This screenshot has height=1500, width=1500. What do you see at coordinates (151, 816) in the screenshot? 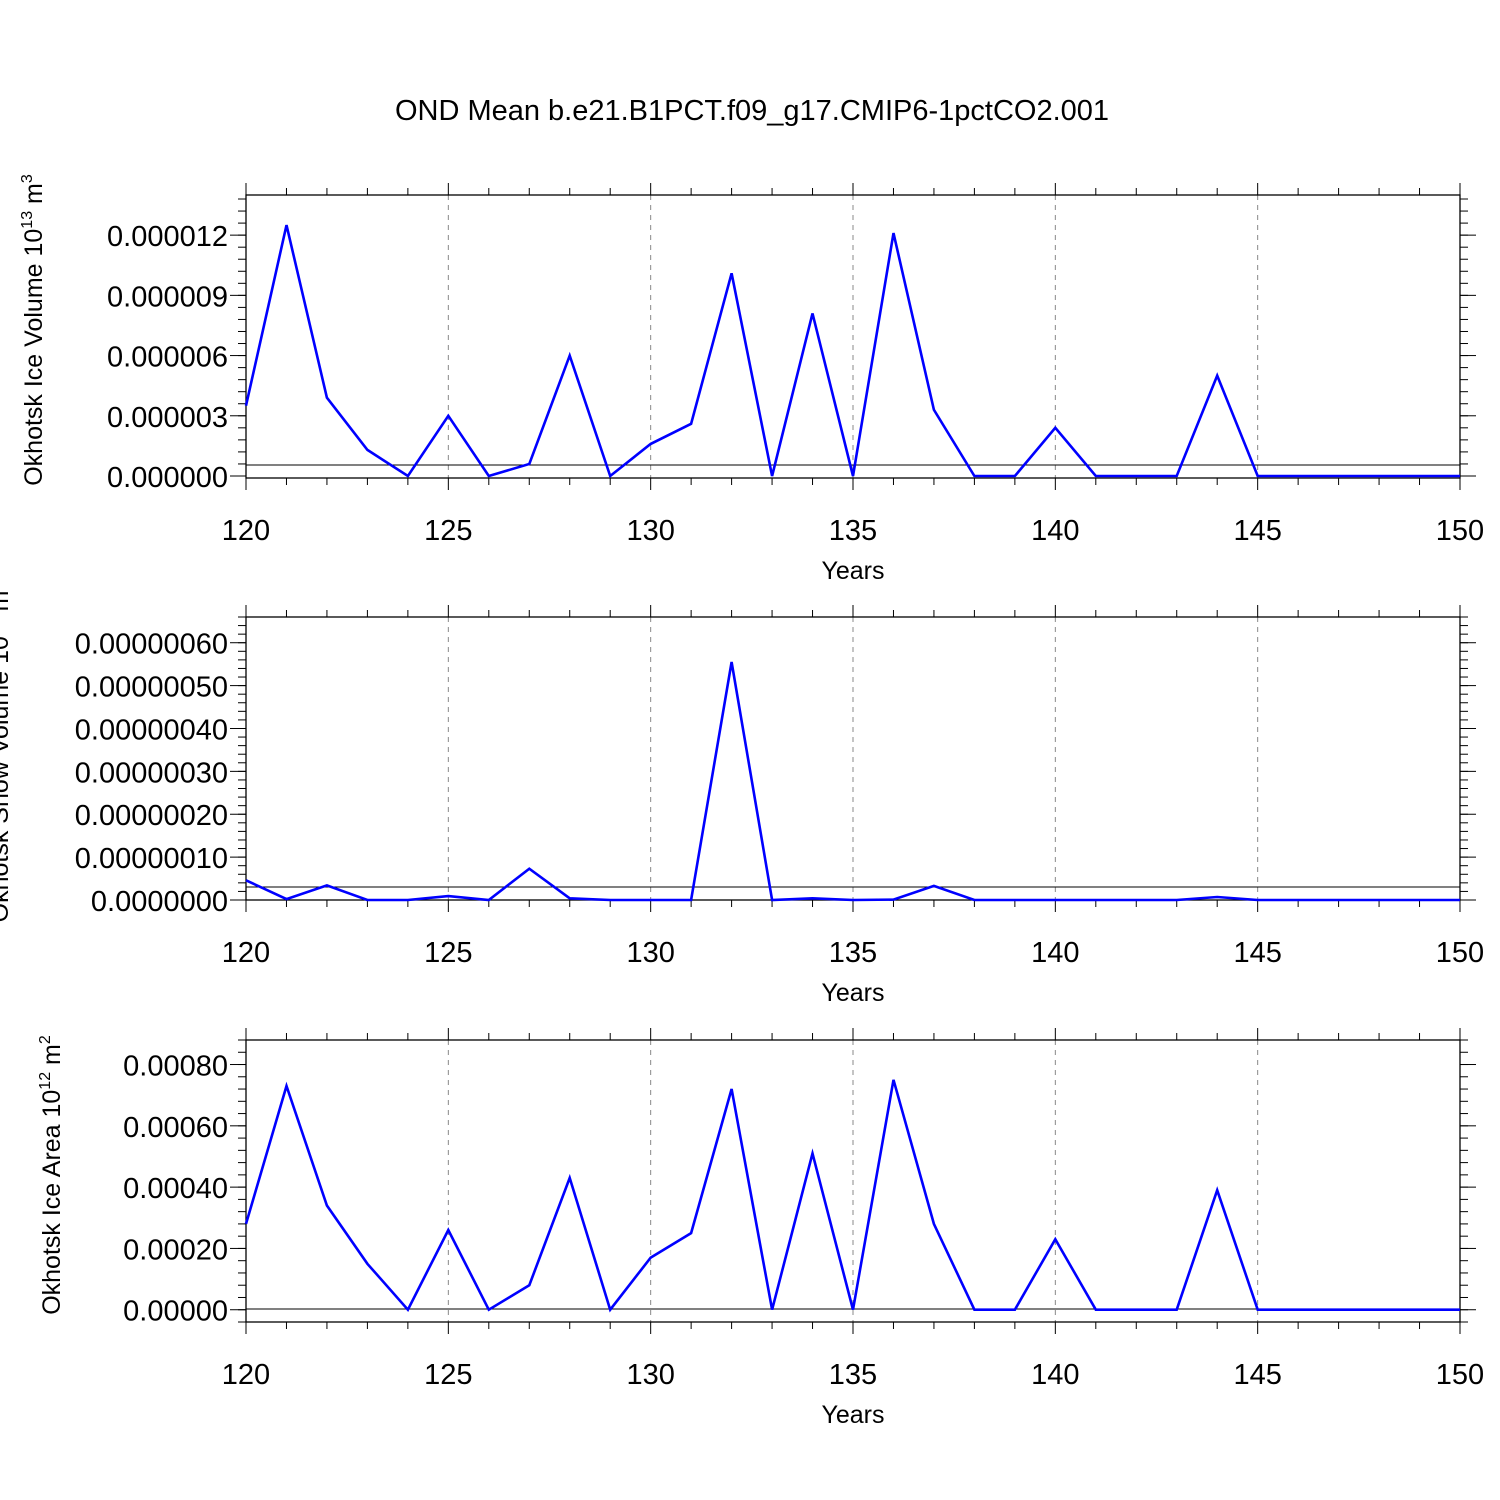
I see `y-tick-label: 0.00000020` at bounding box center [151, 816].